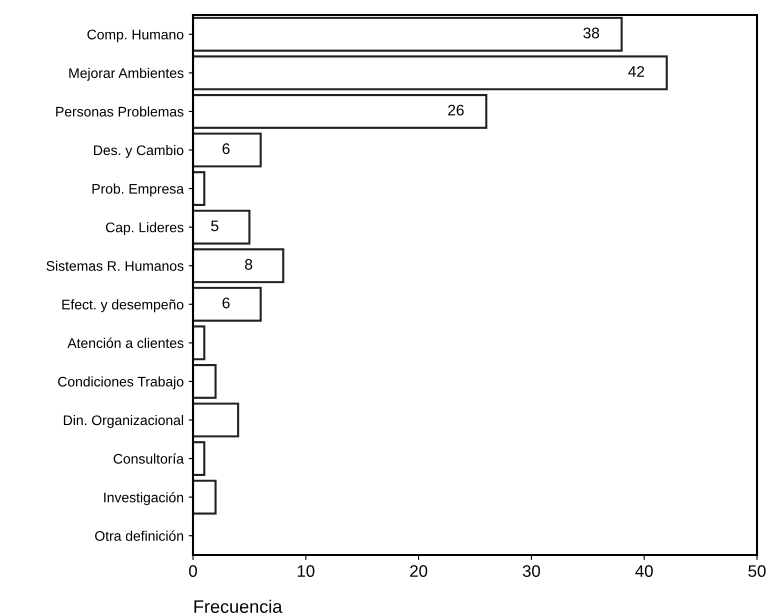 This screenshot has height=614, width=767. What do you see at coordinates (644, 571) in the screenshot?
I see `x-tick-label: 40` at bounding box center [644, 571].